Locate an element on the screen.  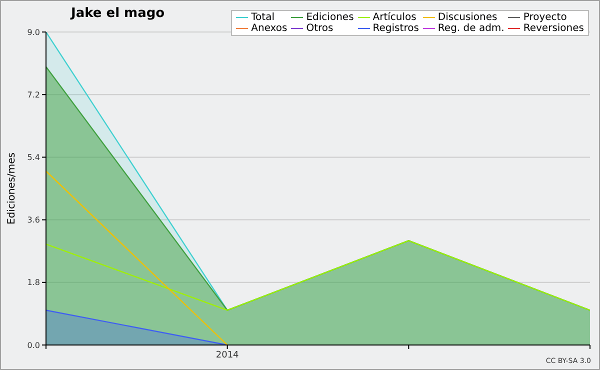
legend-label: Anexos is located at coordinates (269, 28).